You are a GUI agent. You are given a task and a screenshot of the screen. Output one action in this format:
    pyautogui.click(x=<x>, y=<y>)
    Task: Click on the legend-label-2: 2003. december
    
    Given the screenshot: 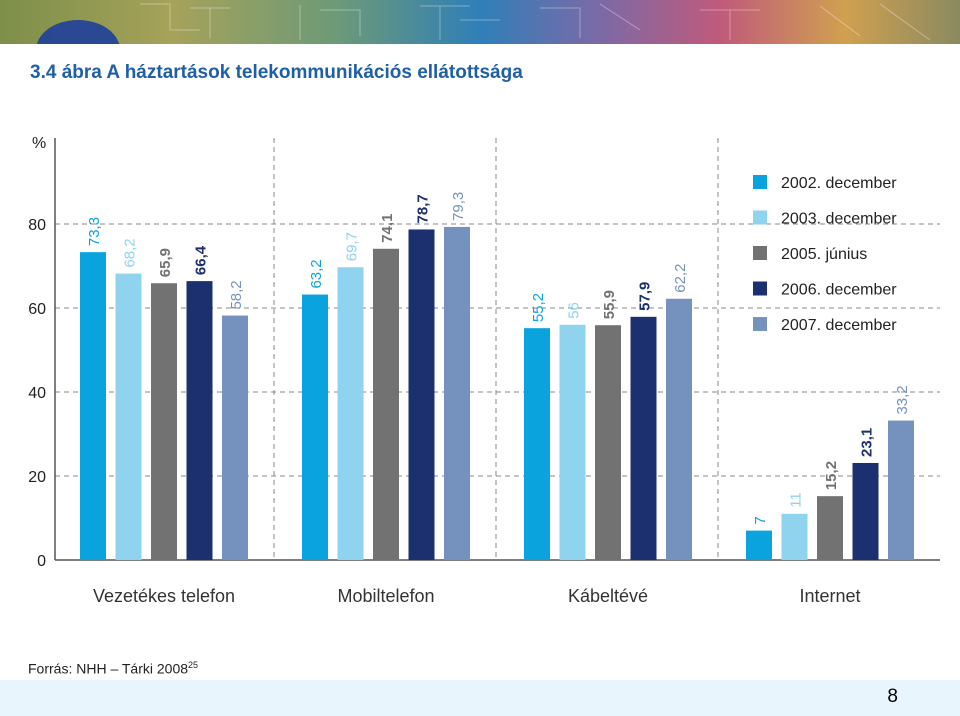 What is the action you would take?
    pyautogui.click(x=839, y=219)
    